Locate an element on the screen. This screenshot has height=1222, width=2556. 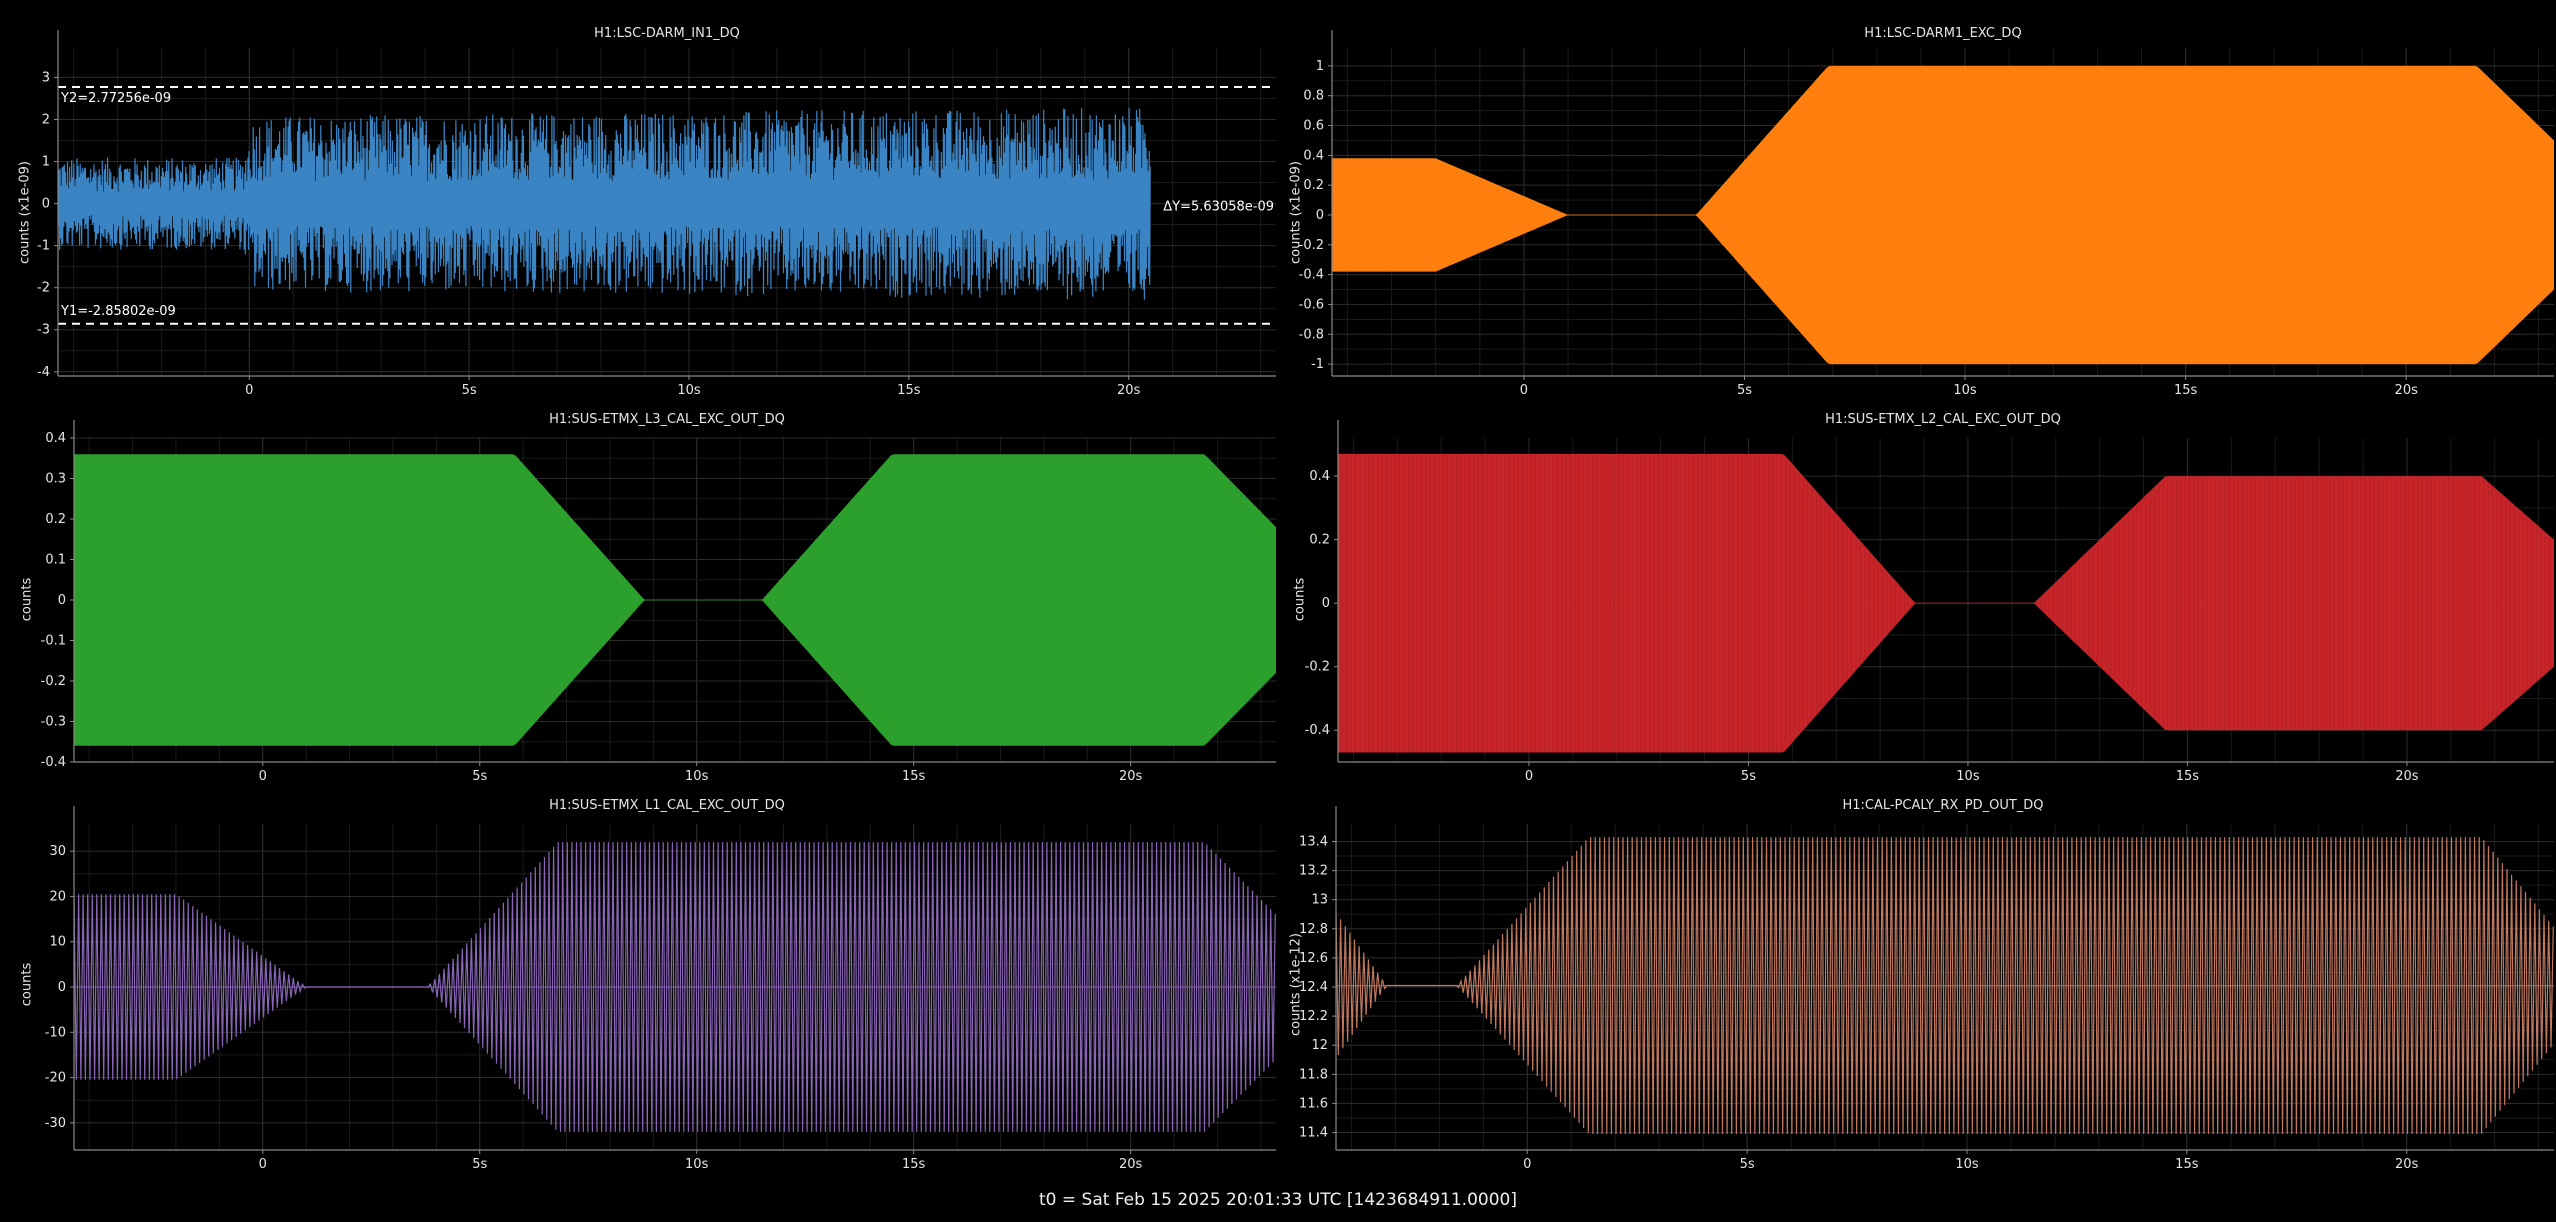
y-tick-label: -20 is located at coordinates (55, 1078).